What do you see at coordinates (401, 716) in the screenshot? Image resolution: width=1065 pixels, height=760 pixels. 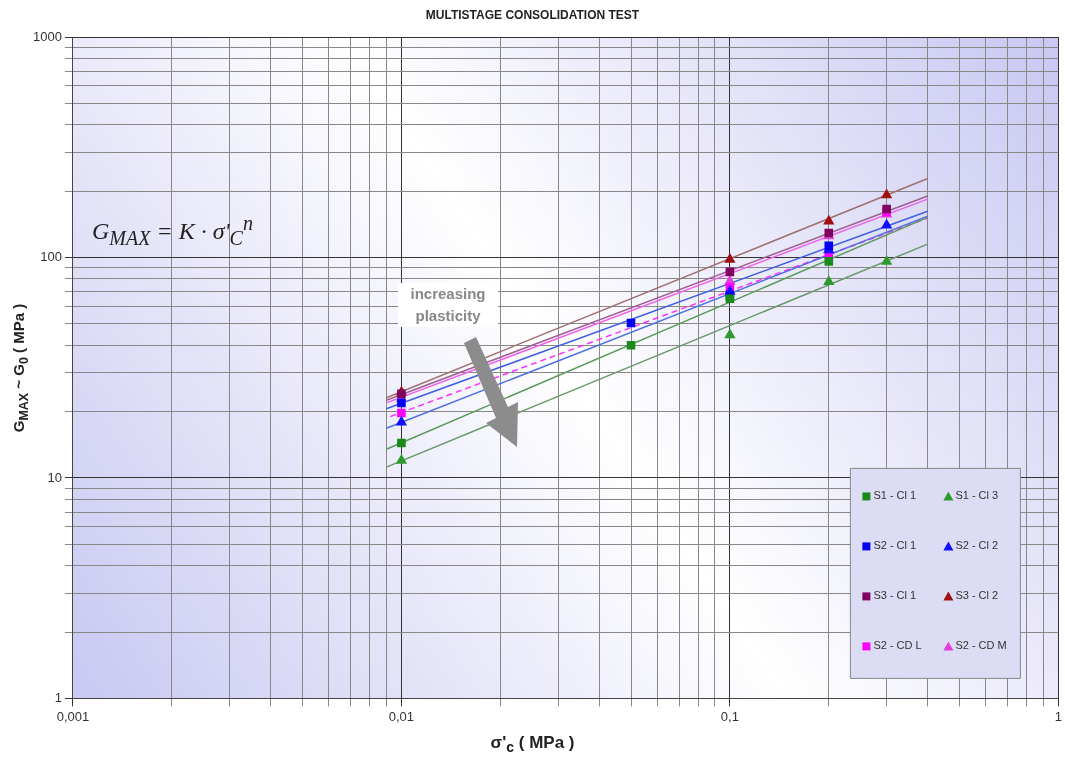 I see `x-tick-label: 0,01` at bounding box center [401, 716].